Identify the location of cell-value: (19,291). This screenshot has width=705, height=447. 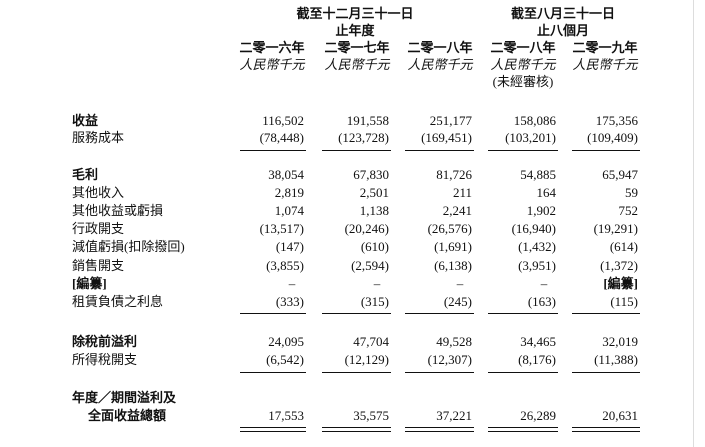
(615, 228).